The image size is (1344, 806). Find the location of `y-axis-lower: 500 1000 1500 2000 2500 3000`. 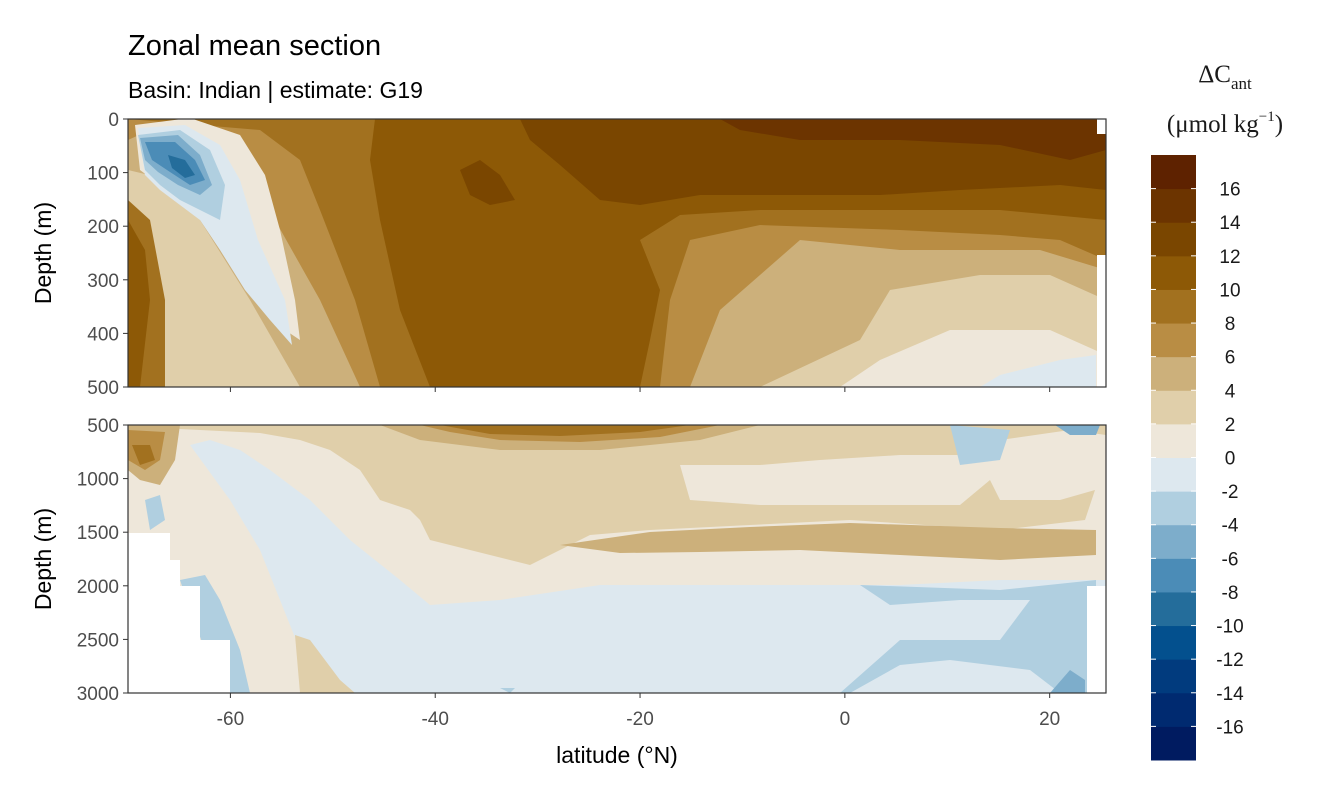

y-axis-lower: 500 1000 1500 2000 2500 3000 is located at coordinates (102, 560).